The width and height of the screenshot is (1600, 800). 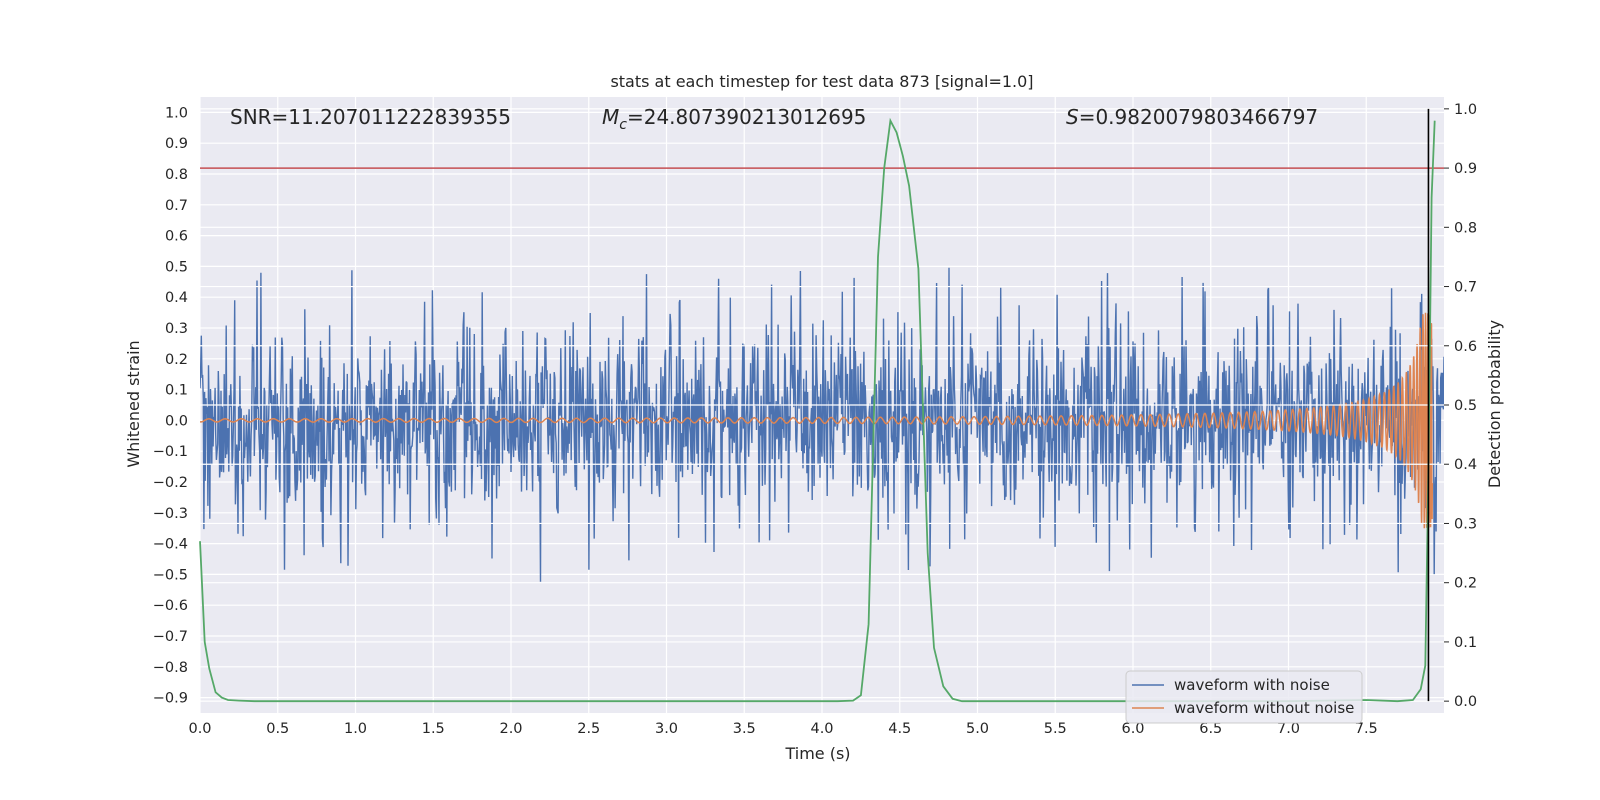 What do you see at coordinates (1465, 169) in the screenshot?
I see `y2-tick-label: 0.9` at bounding box center [1465, 169].